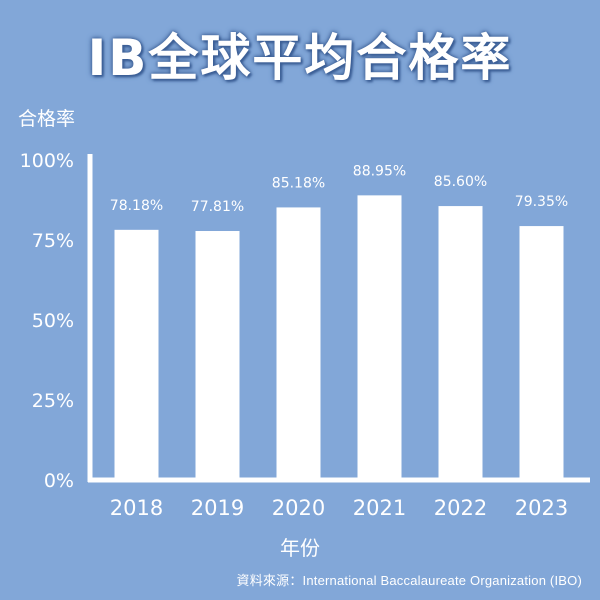 This screenshot has height=600, width=600. What do you see at coordinates (541, 353) in the screenshot?
I see `bar-2023` at bounding box center [541, 353].